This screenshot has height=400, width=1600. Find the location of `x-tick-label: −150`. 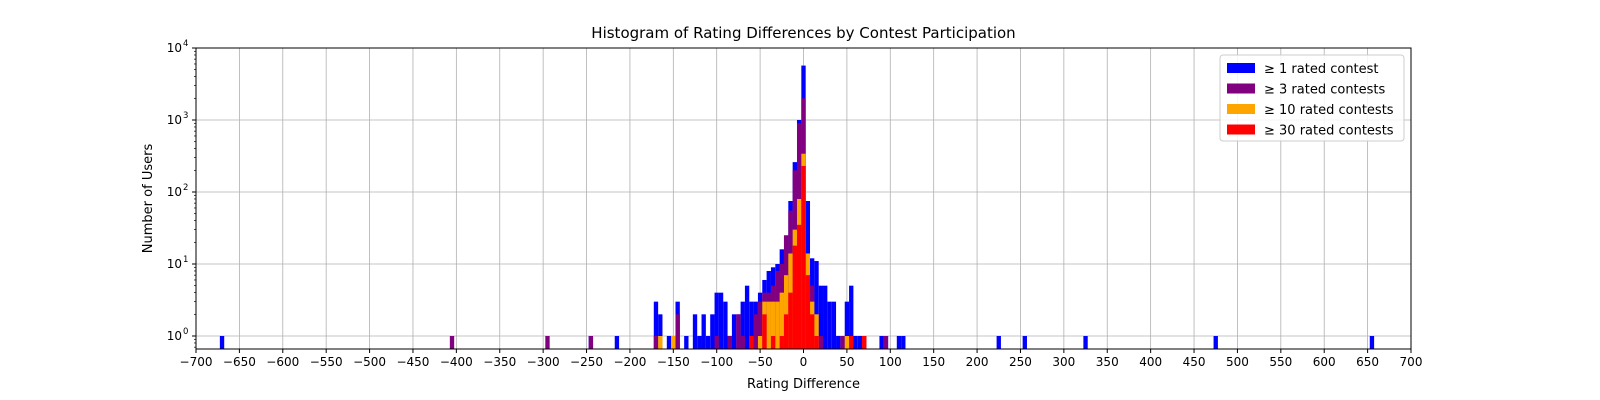

x-tick-label: −150 is located at coordinates (673, 362).